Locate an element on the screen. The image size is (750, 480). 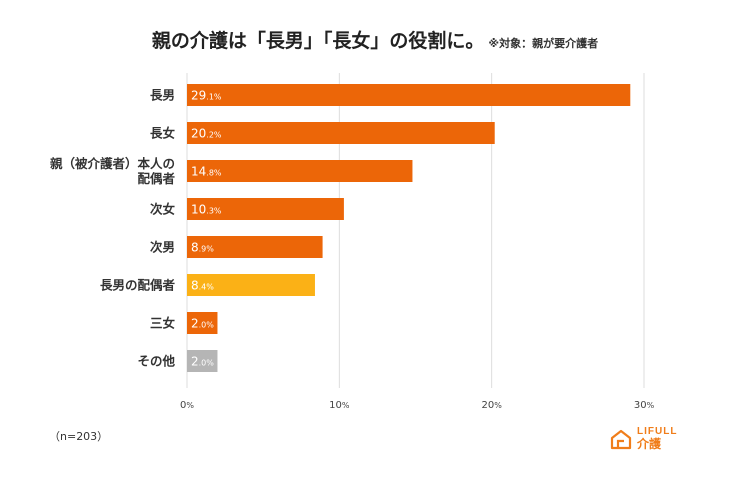
x-tick-label: 10% is located at coordinates (339, 405).